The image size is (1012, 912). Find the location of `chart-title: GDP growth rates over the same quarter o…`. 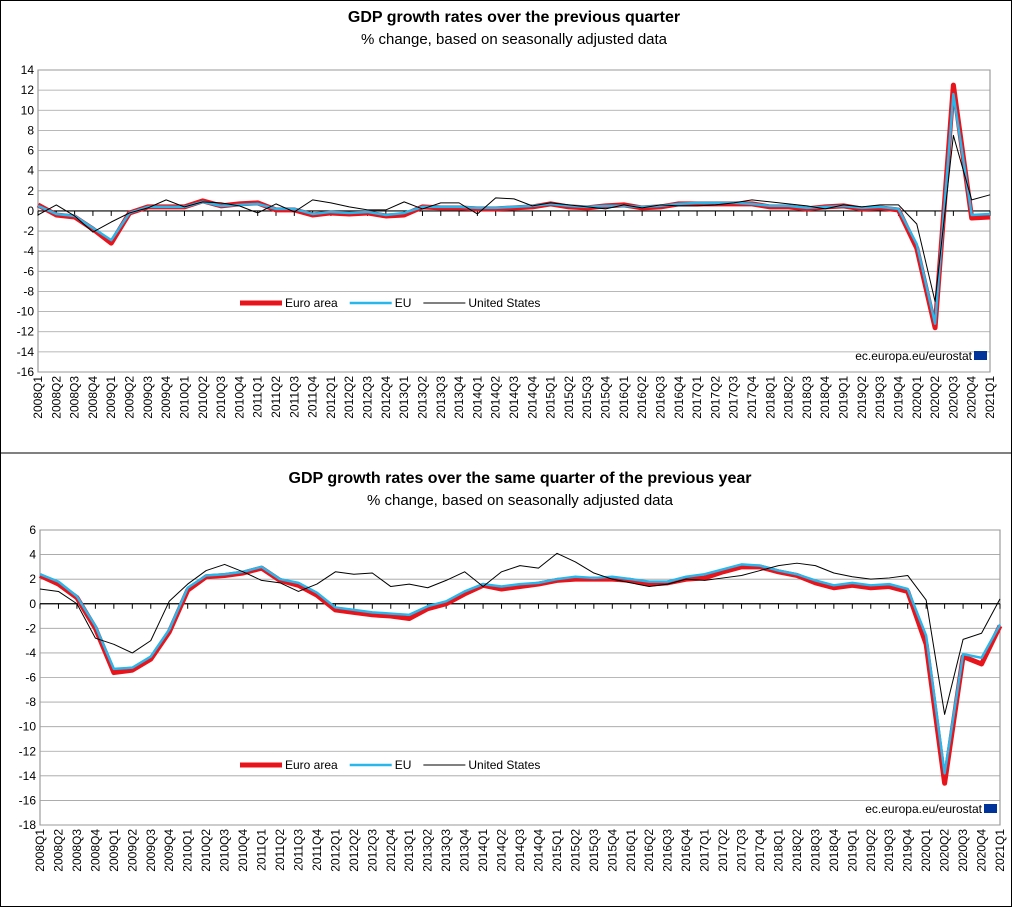

chart-title: GDP growth rates over the same quarter o… is located at coordinates (520, 478).